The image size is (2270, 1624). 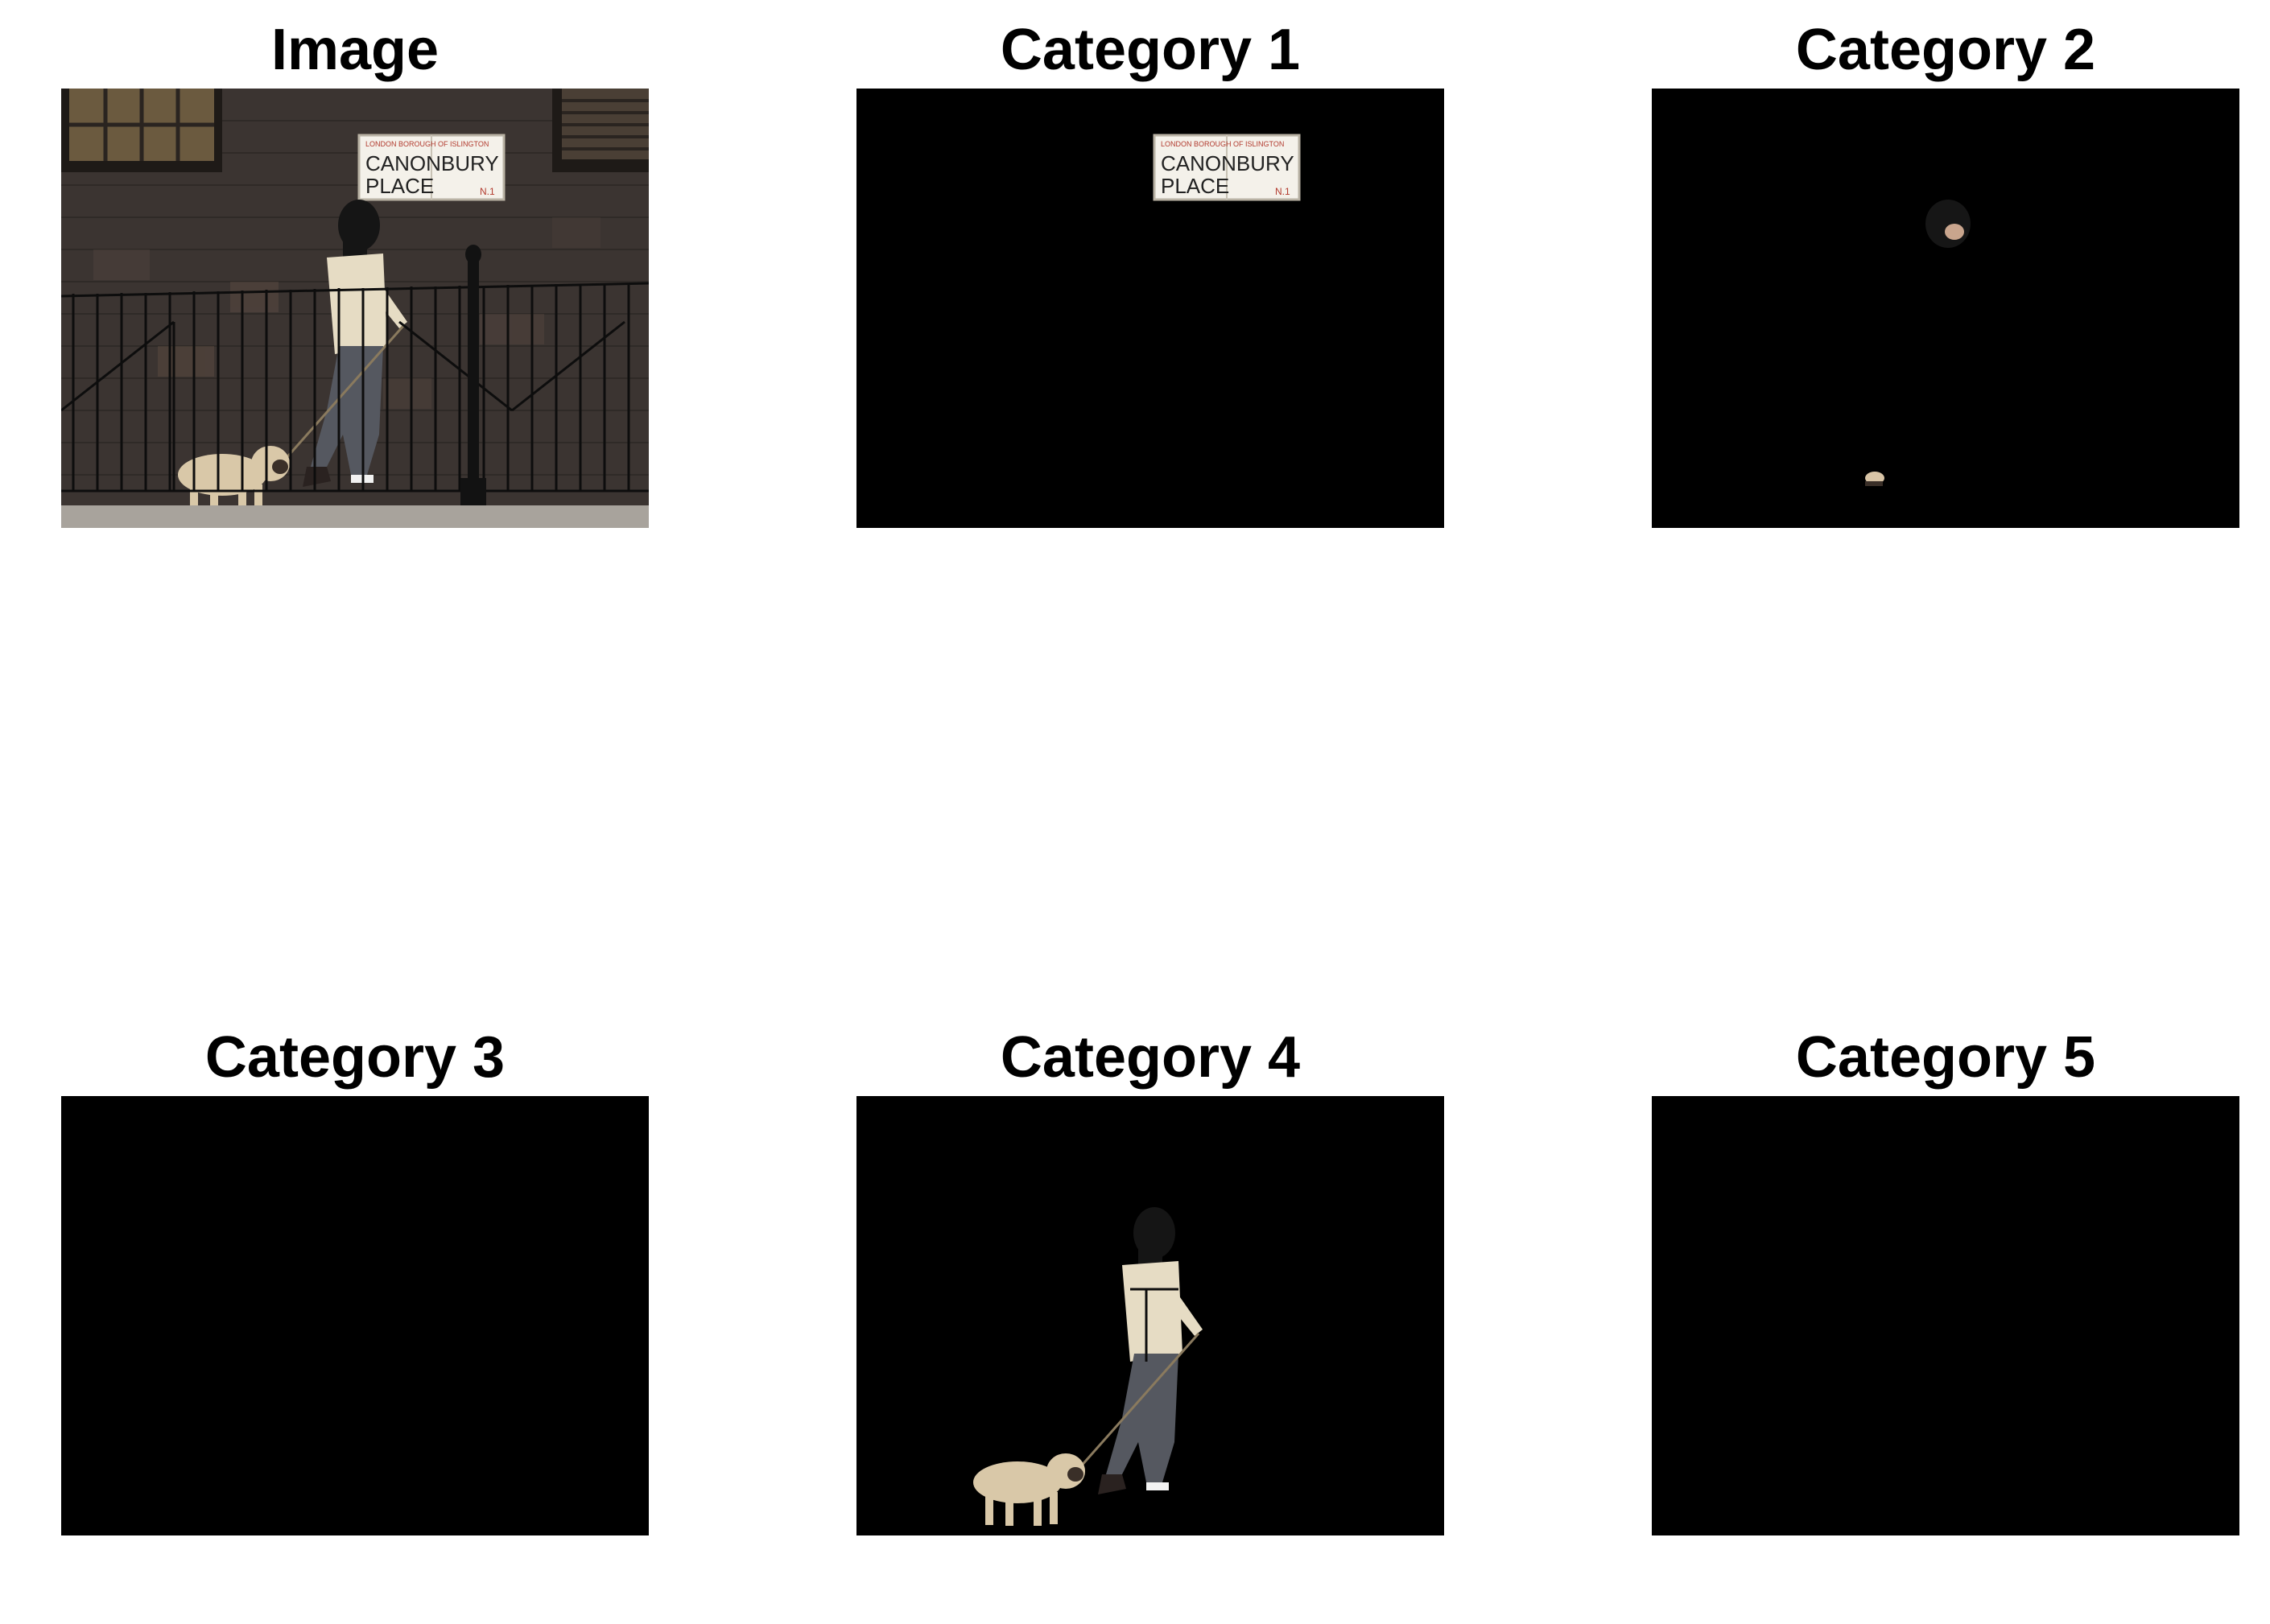 I want to click on panel-title: Category 1, so click(x=1150, y=50).